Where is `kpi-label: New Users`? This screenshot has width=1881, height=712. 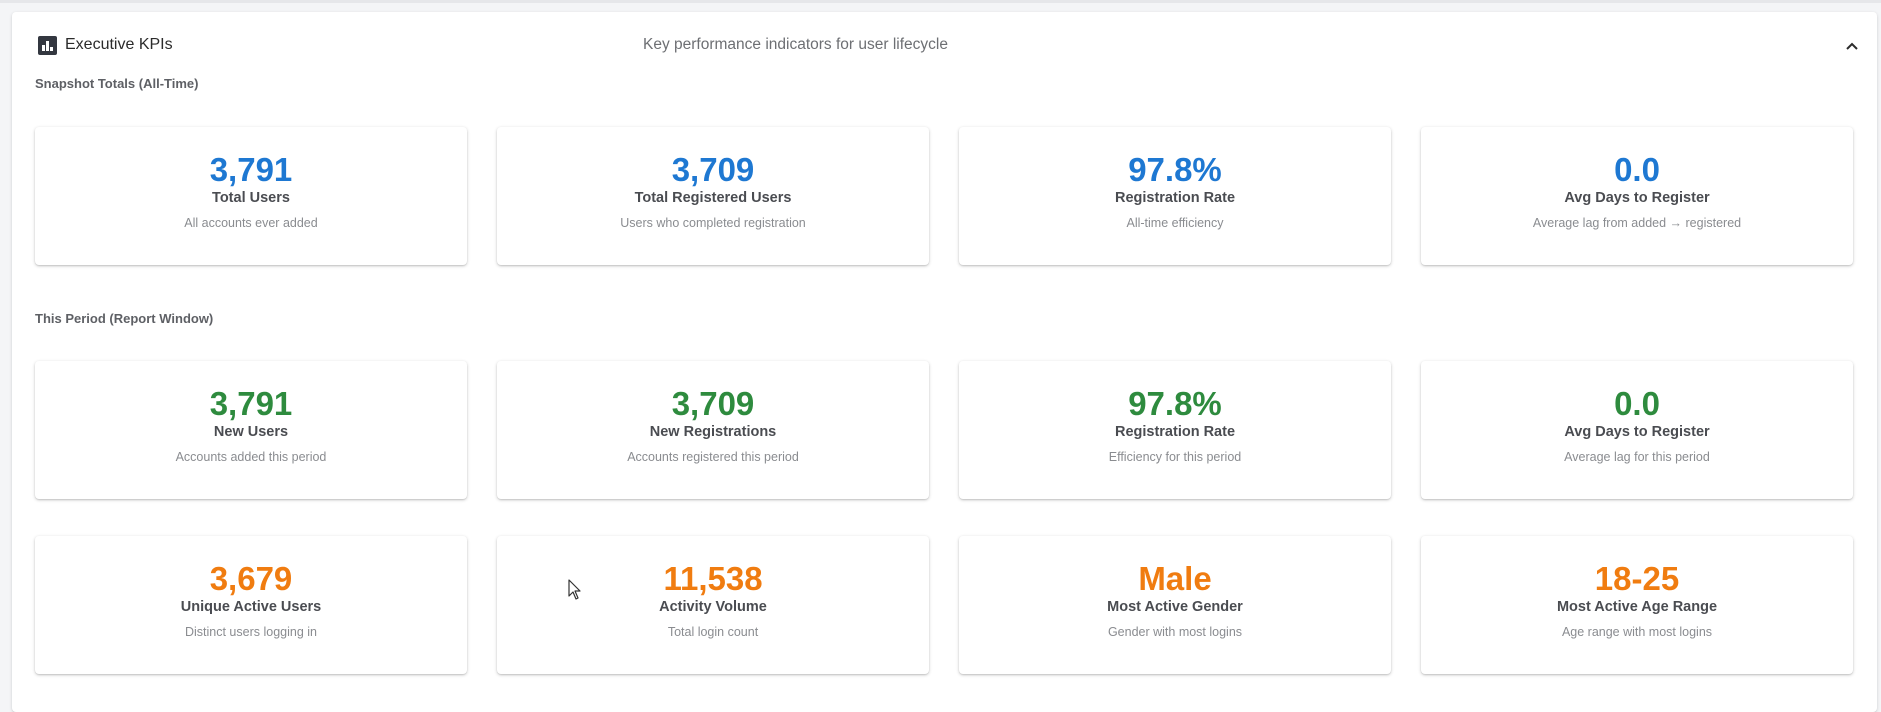 kpi-label: New Users is located at coordinates (251, 432).